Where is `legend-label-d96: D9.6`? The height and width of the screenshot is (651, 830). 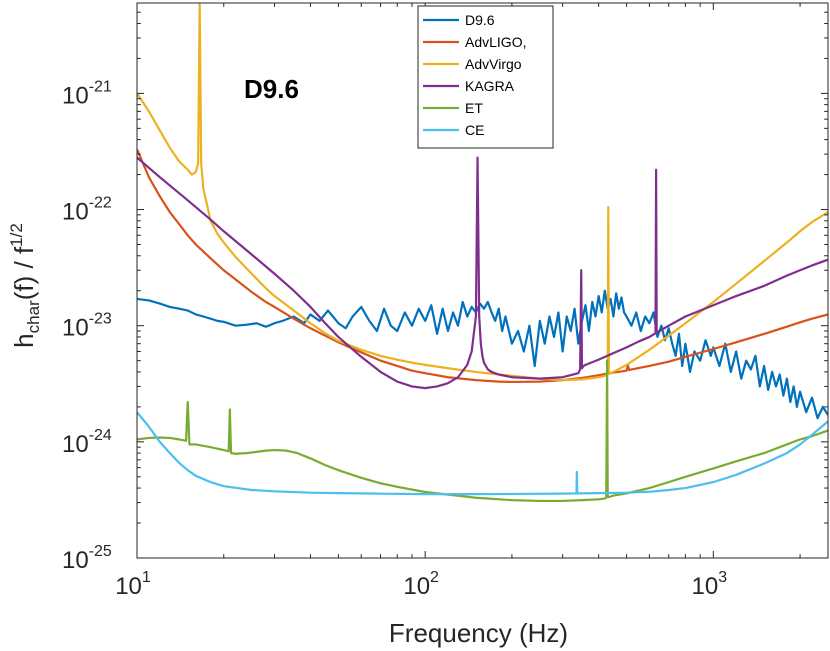 legend-label-d96: D9.6 is located at coordinates (480, 20).